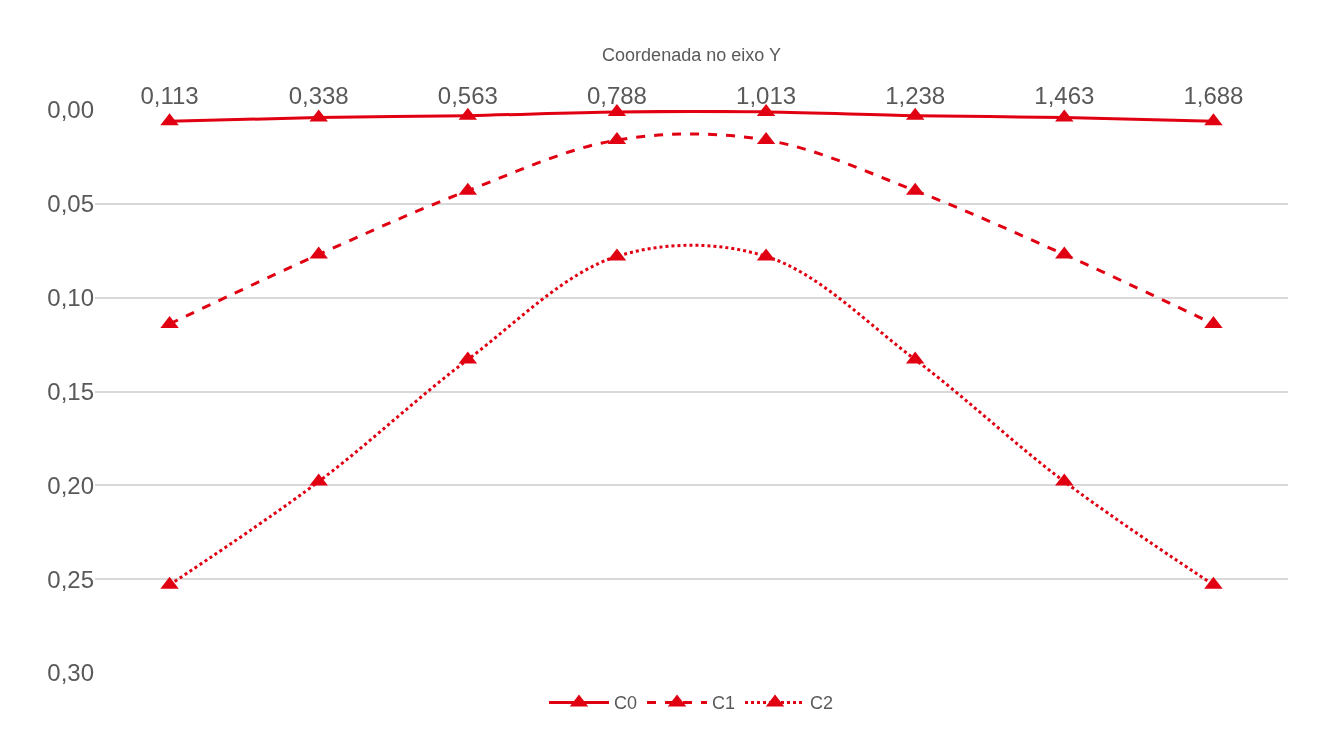  What do you see at coordinates (626, 703) in the screenshot?
I see `legend-label: C0` at bounding box center [626, 703].